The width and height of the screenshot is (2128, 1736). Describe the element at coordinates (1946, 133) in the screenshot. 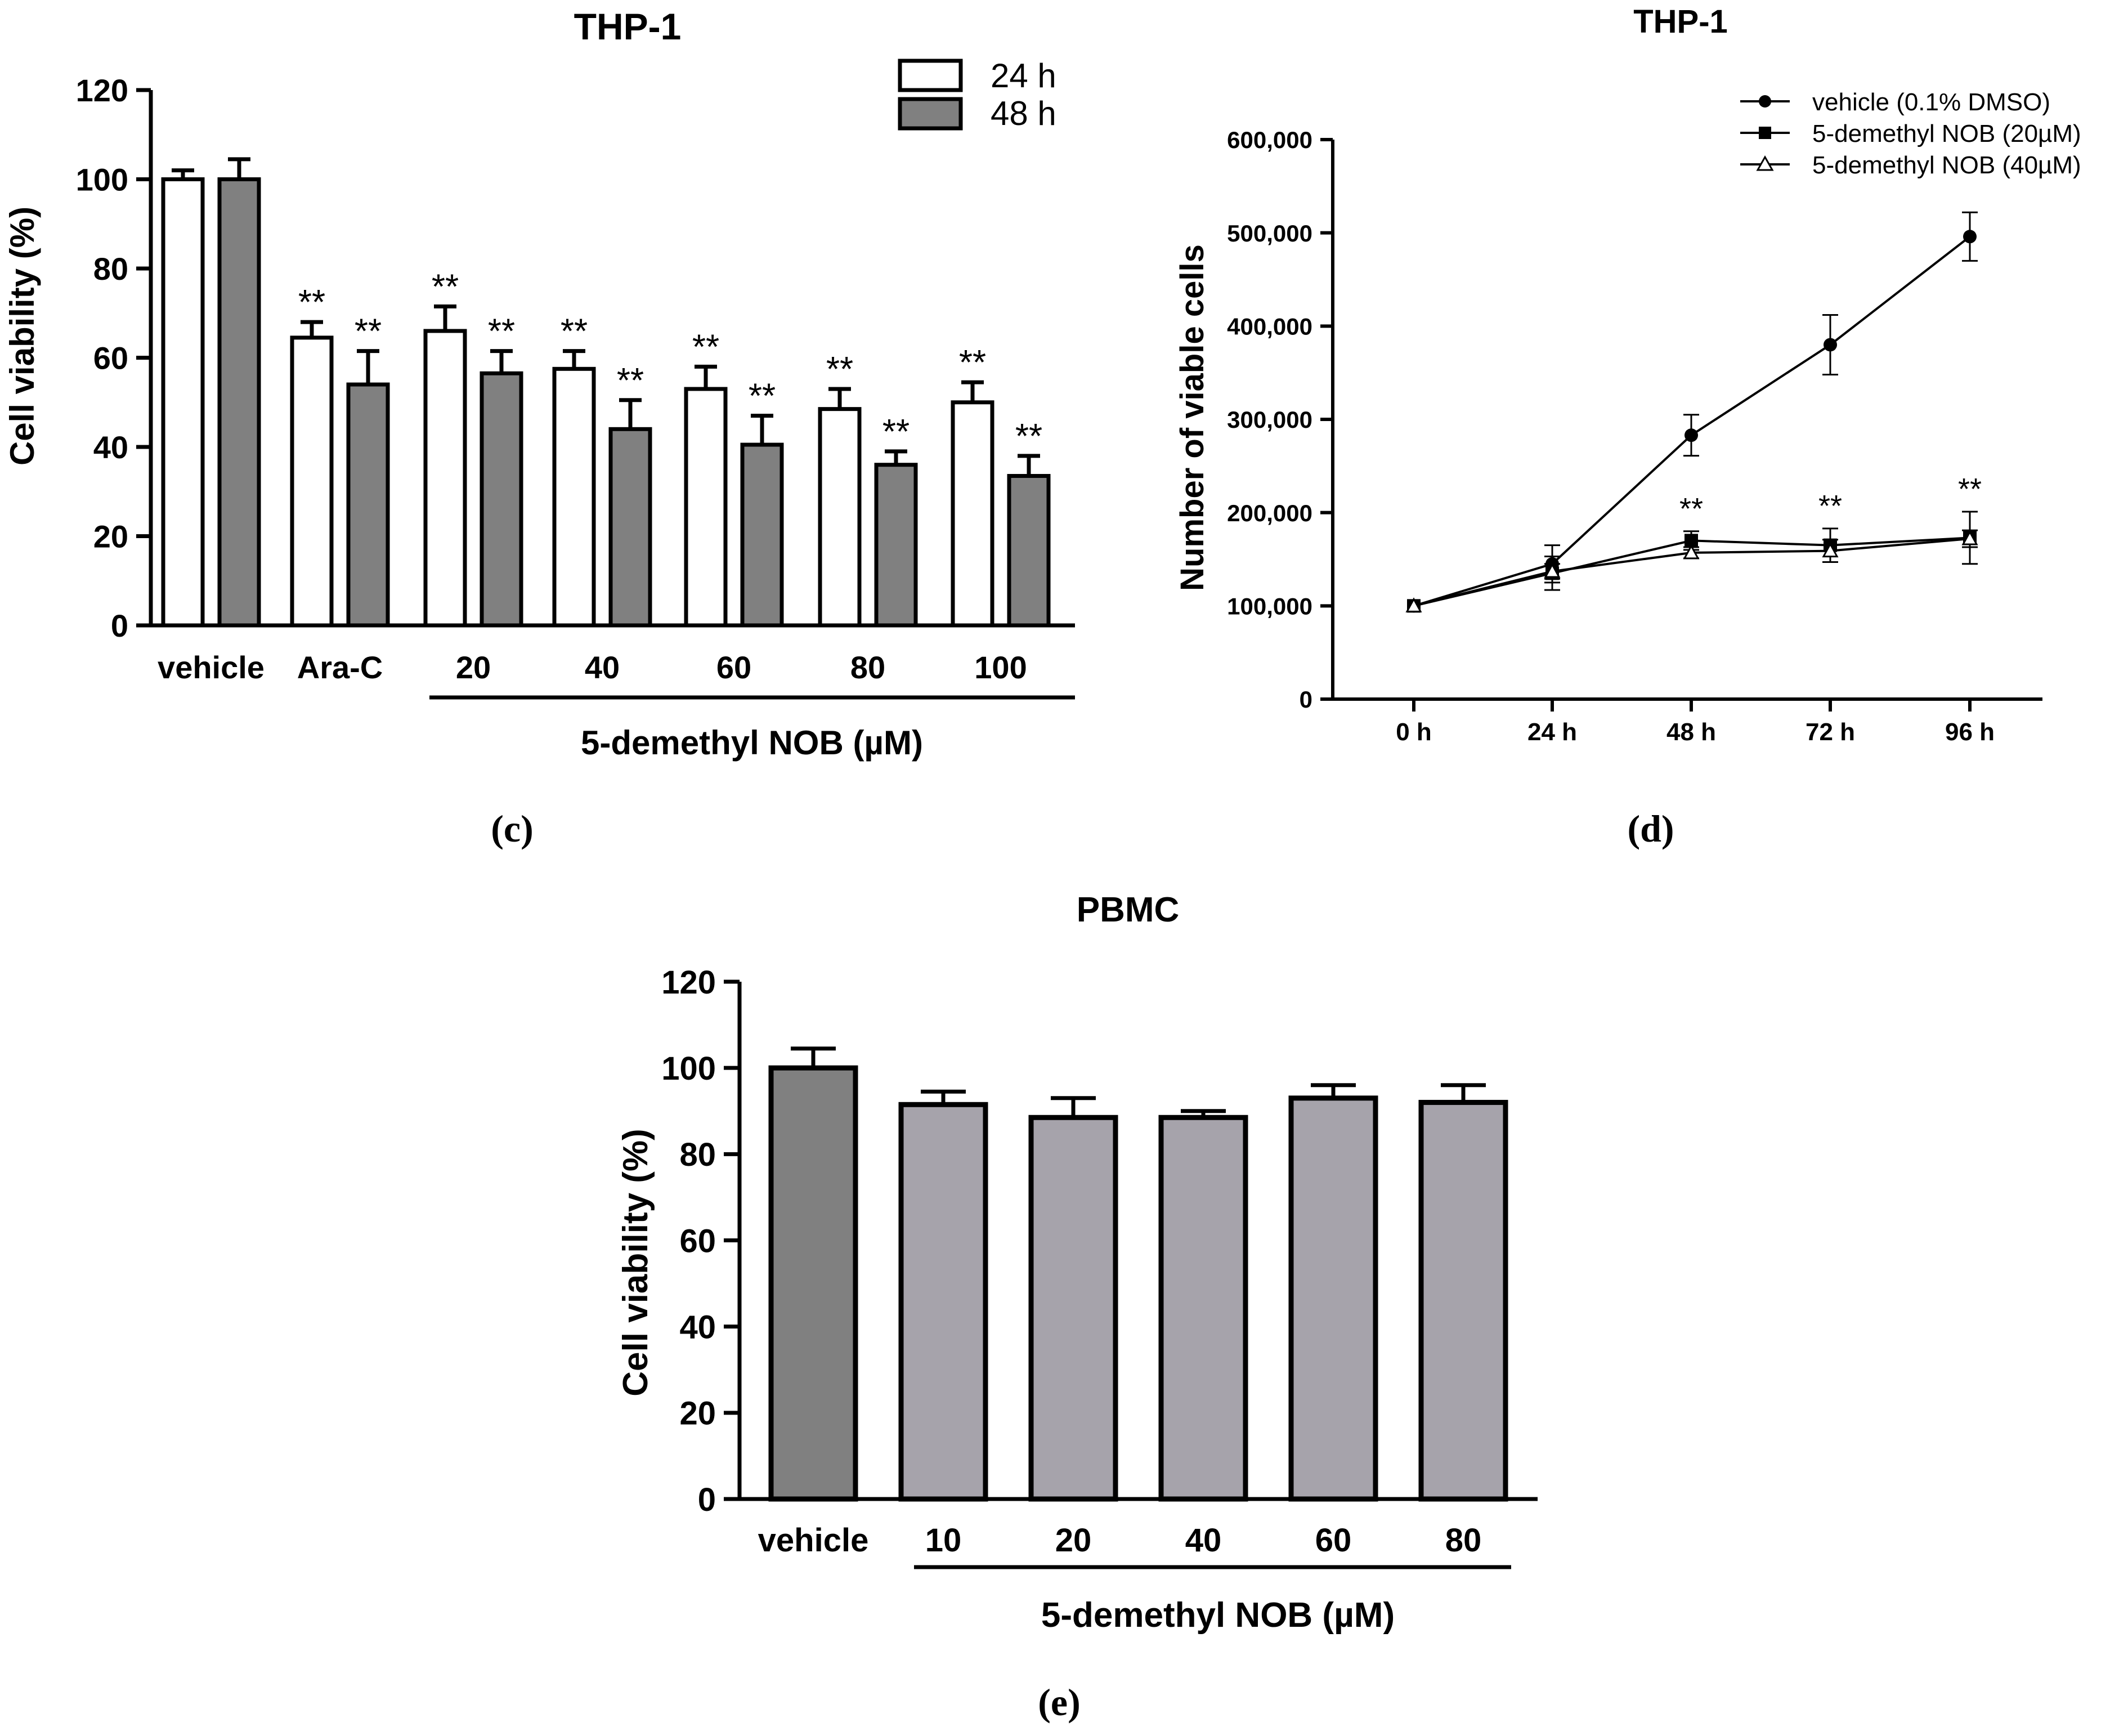

I see `legend-label-nob20: 5-demethyl NOB (20µM)` at that location.